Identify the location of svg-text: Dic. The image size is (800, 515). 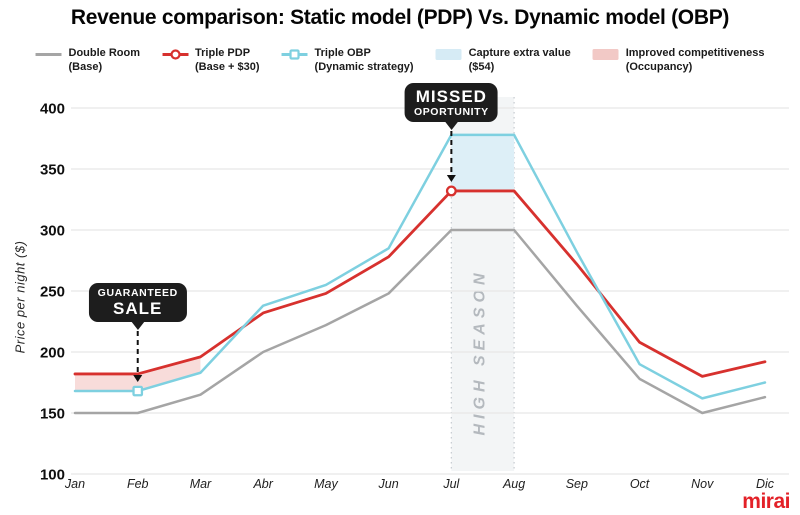
(765, 484).